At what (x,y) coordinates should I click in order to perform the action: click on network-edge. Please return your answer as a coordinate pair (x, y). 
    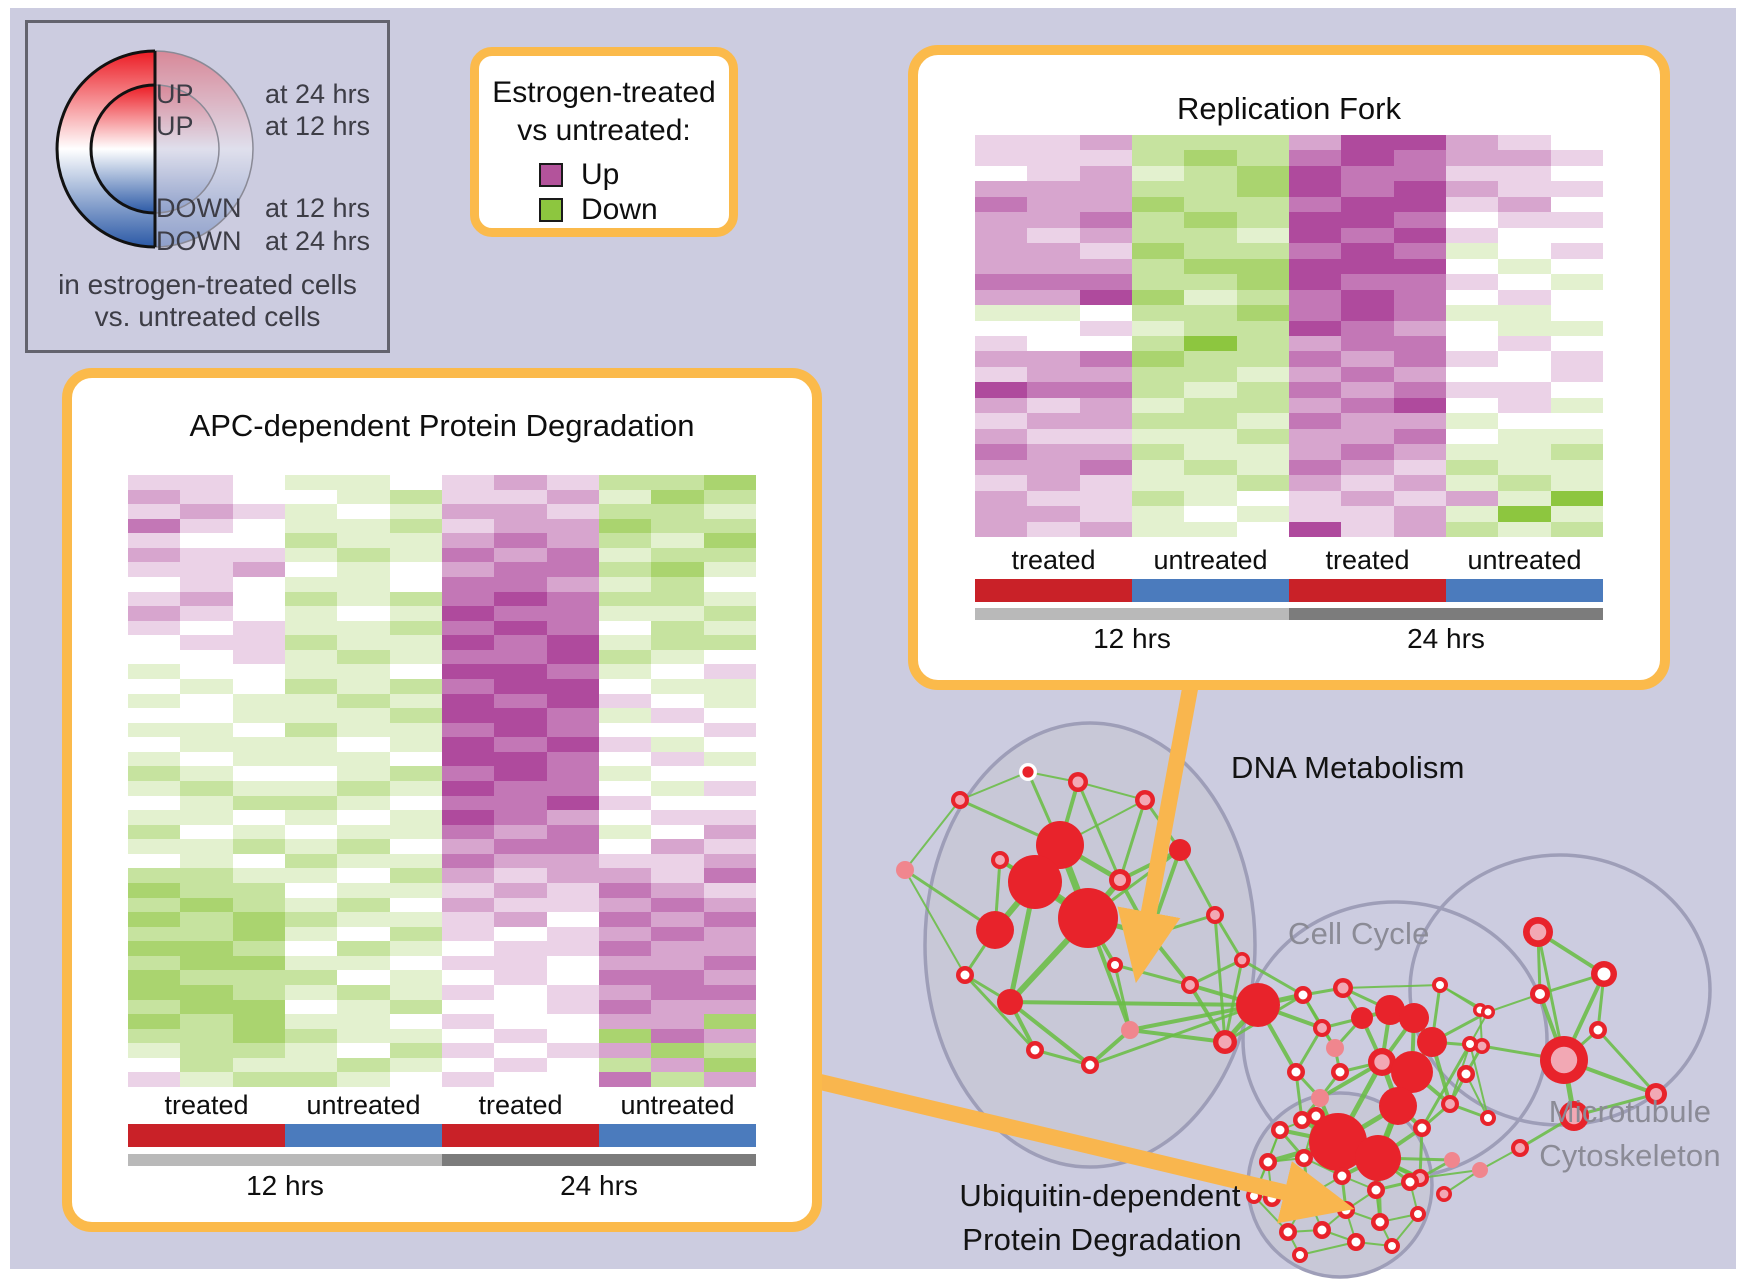
    Looking at the image, I should click on (1062, 1057).